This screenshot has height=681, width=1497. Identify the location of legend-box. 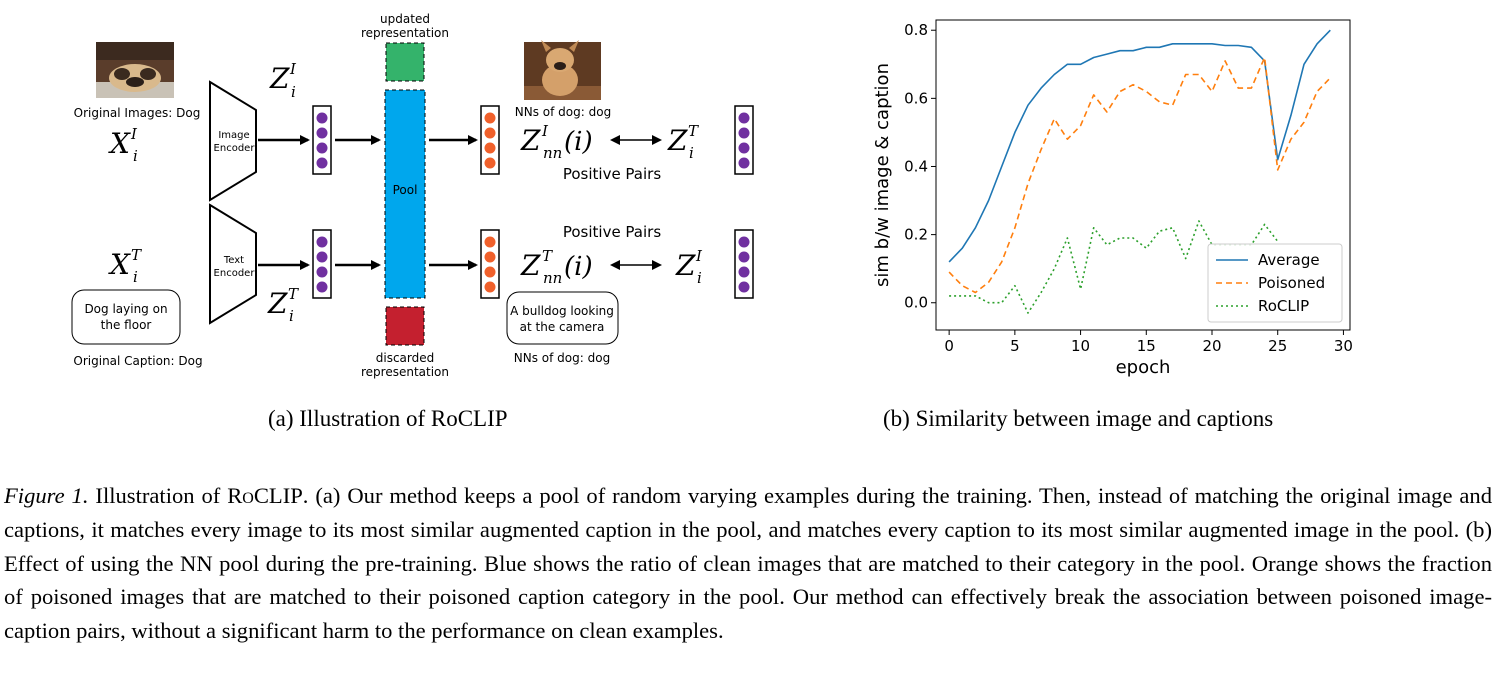
(1275, 283).